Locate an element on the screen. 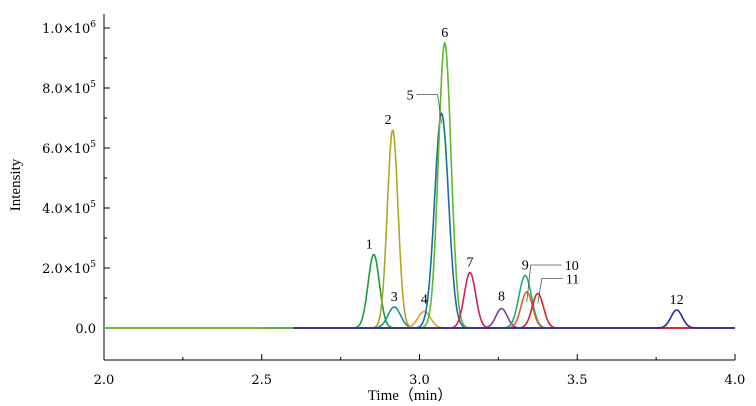 Image resolution: width=756 pixels, height=406 pixels. x-tick-label: 3.0 is located at coordinates (419, 380).